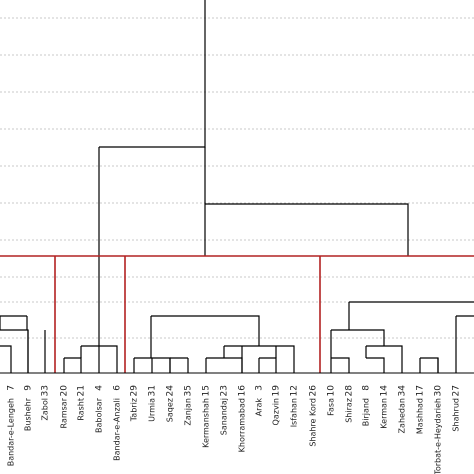 This screenshot has width=474, height=474. What do you see at coordinates (117, 429) in the screenshot?
I see `leaf-name: Bandar-e-Anzali` at bounding box center [117, 429].